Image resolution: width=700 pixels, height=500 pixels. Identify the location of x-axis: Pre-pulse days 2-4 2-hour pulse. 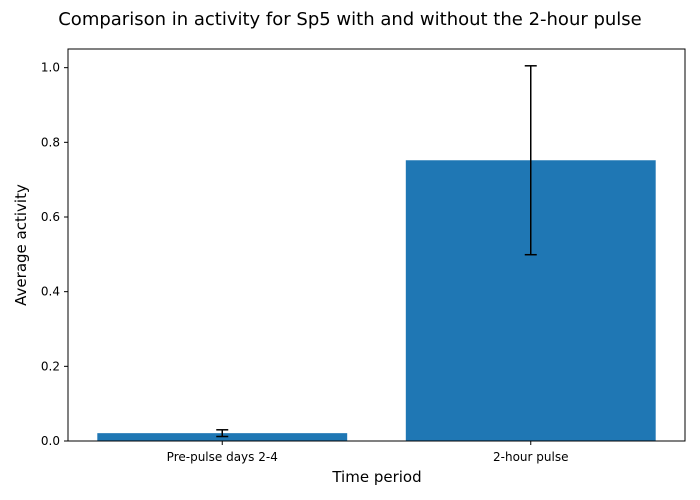
(367, 452).